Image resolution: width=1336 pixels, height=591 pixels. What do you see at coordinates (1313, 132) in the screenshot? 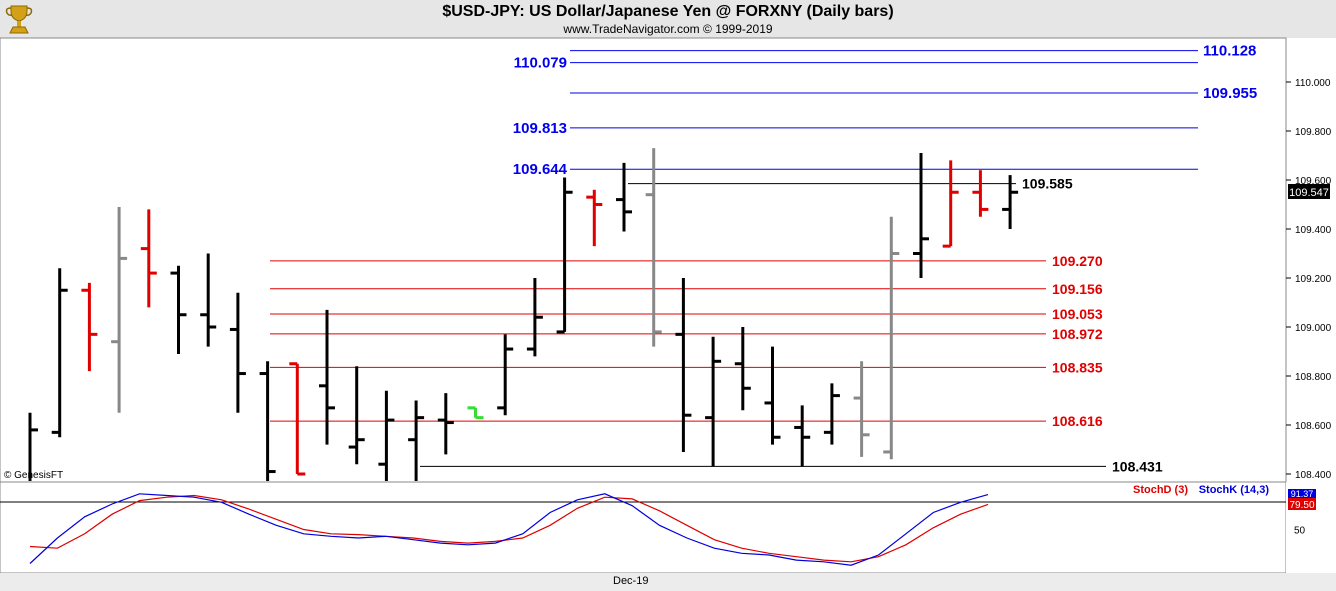
I see `tick-label: 109.800` at bounding box center [1313, 132].